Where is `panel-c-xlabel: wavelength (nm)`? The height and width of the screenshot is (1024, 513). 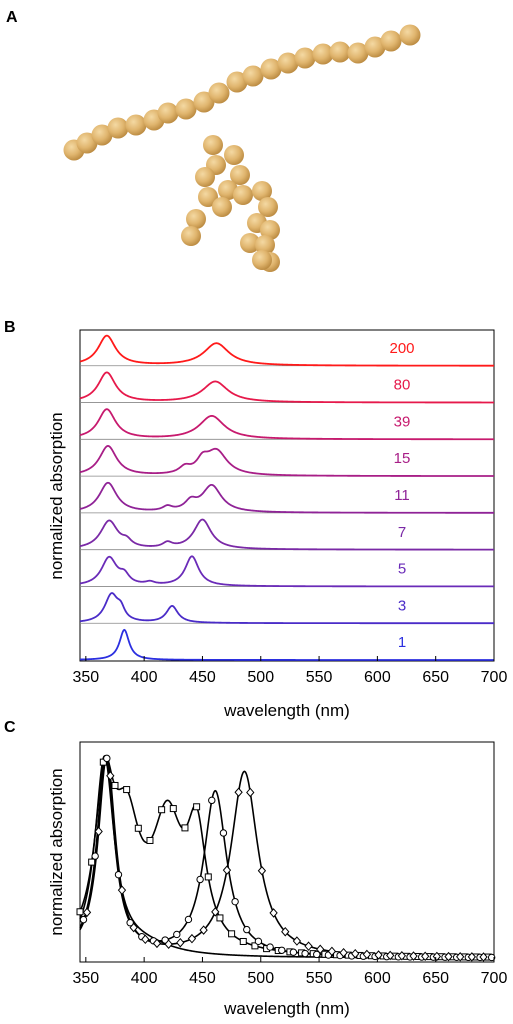
panel-c-xlabel: wavelength (nm) is located at coordinates (286, 1008).